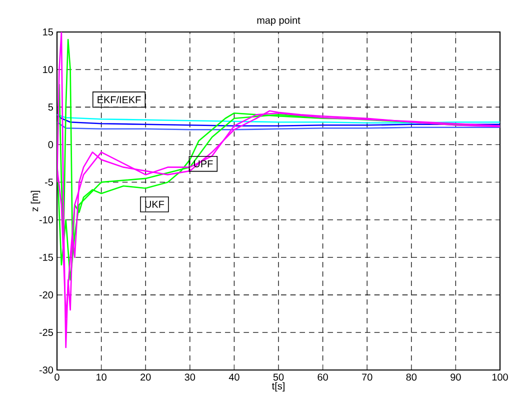 The height and width of the screenshot is (407, 510). I want to click on x-tick-label: 90, so click(455, 377).